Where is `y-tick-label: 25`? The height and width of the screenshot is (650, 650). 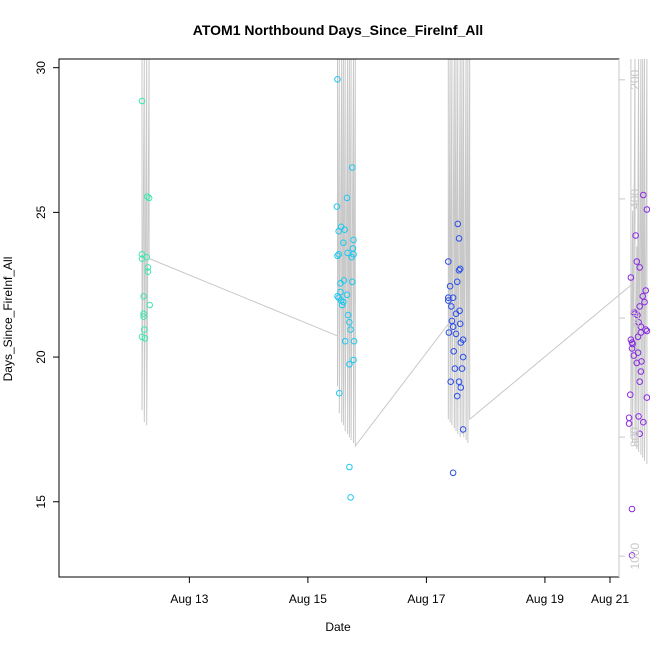 y-tick-label: 25 is located at coordinates (41, 212).